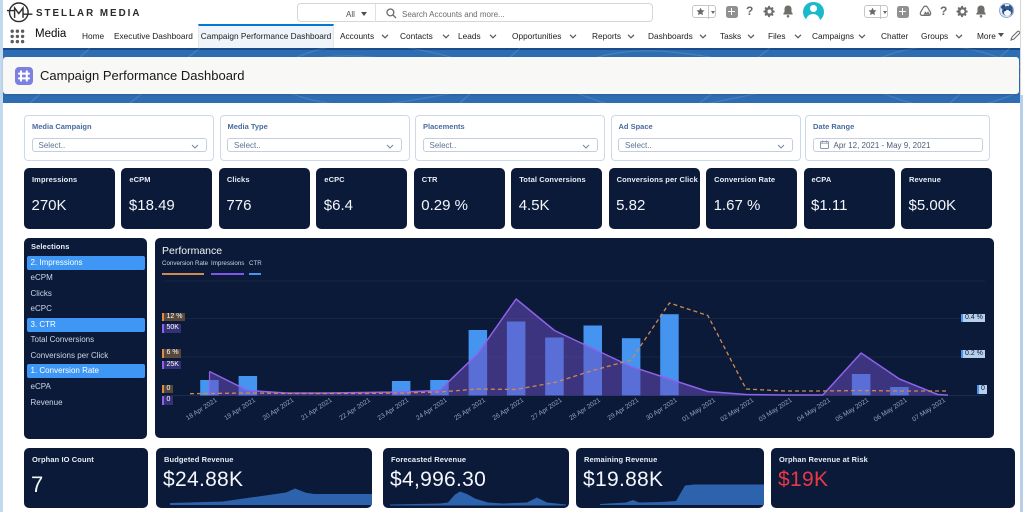 The image size is (1023, 512). I want to click on svg-text: 24 Apr 2021, so click(432, 408).